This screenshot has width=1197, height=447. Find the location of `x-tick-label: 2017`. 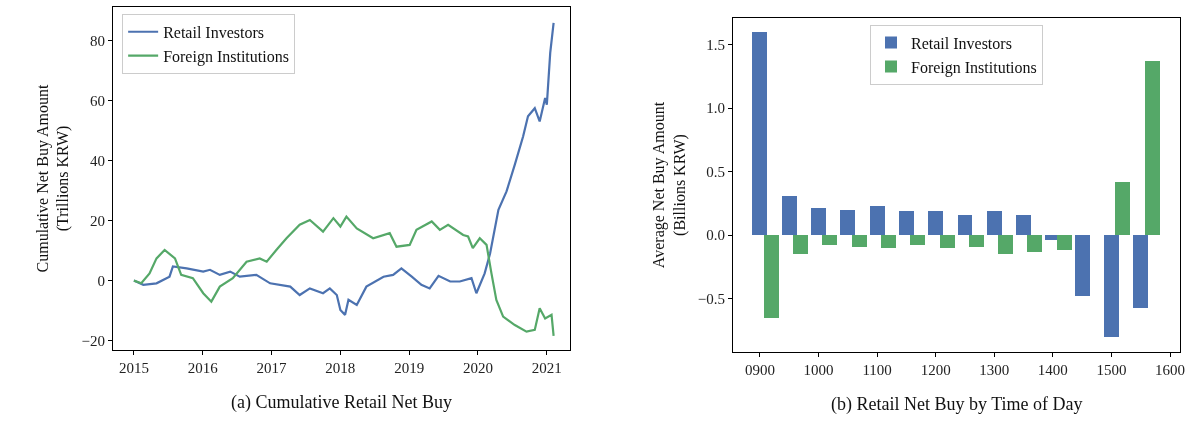

x-tick-label: 2017 is located at coordinates (272, 368).